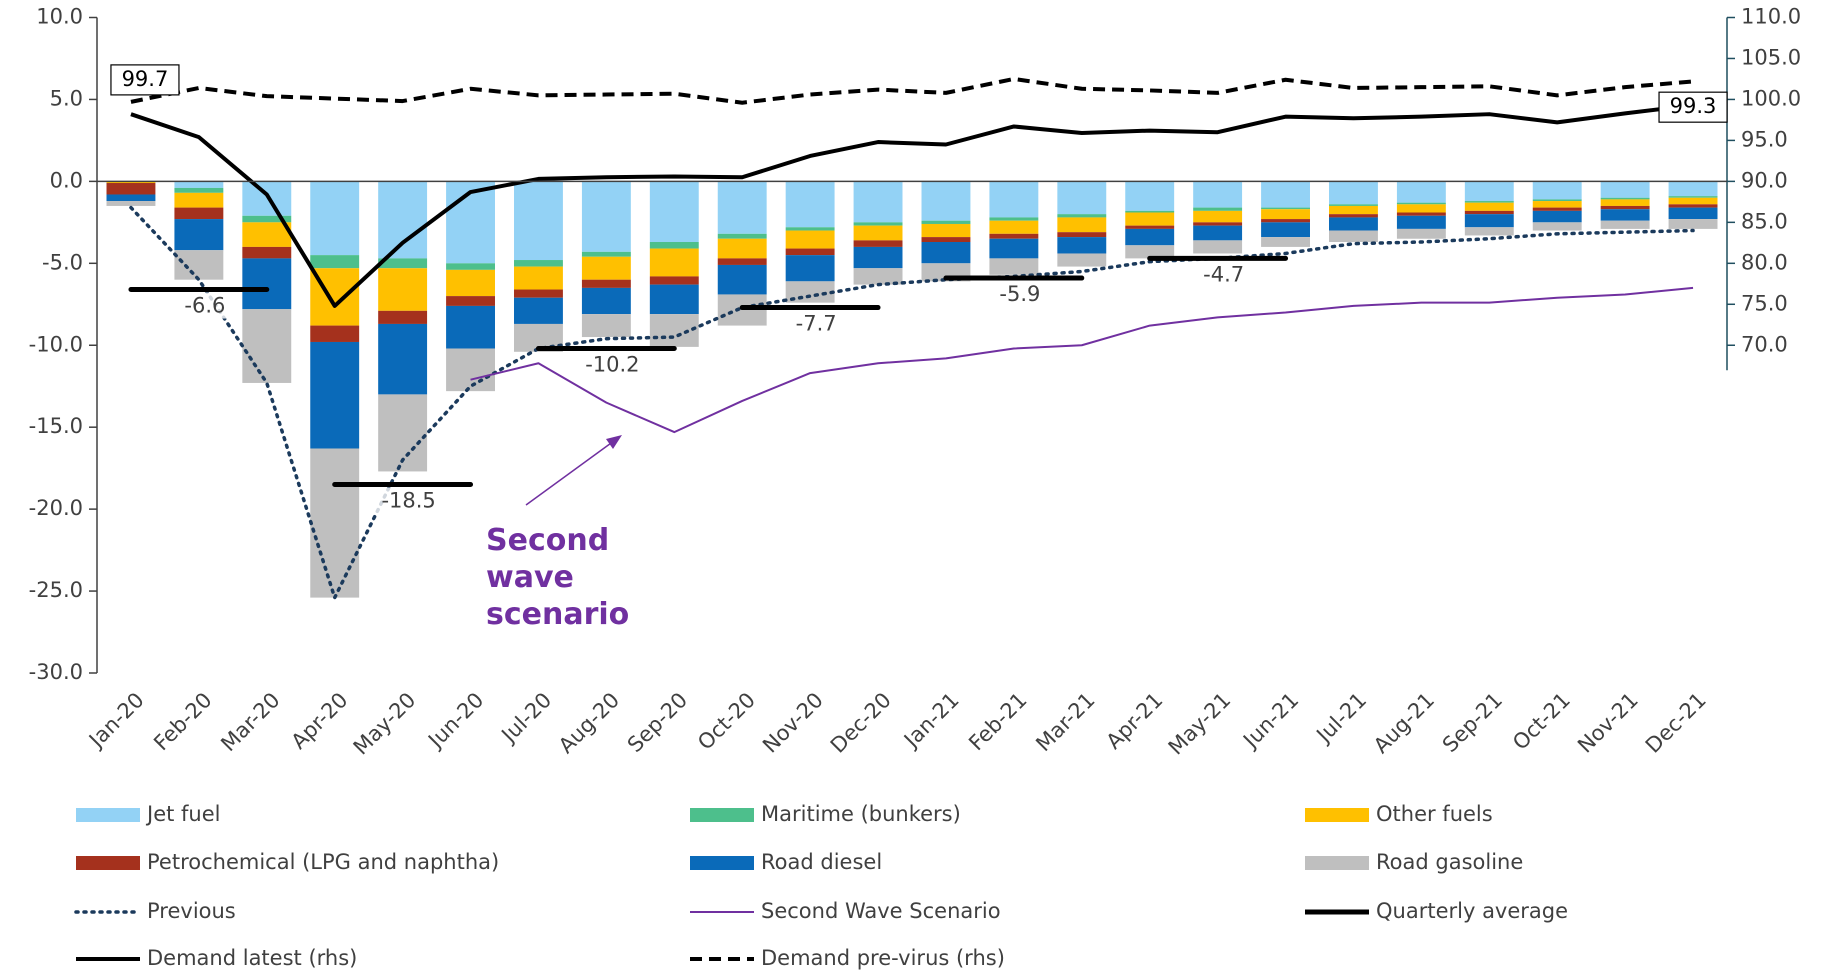  I want to click on x-tick-label: Jul-21, so click(1341, 718).